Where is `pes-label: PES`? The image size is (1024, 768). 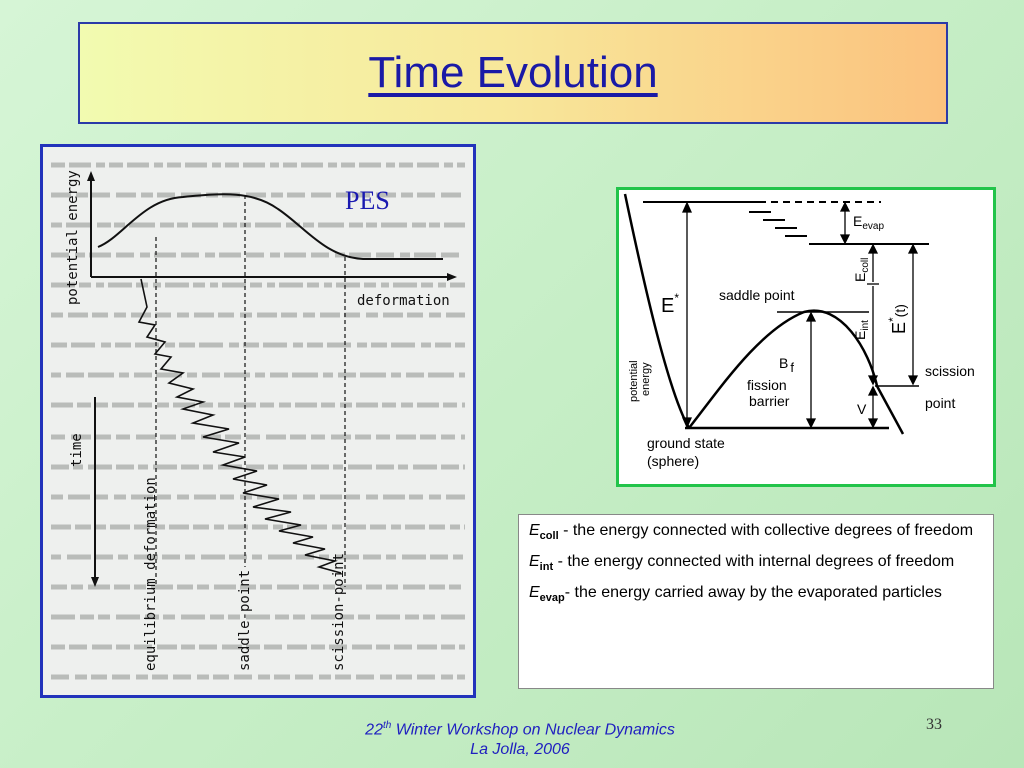
pes-label: PES is located at coordinates (367, 200).